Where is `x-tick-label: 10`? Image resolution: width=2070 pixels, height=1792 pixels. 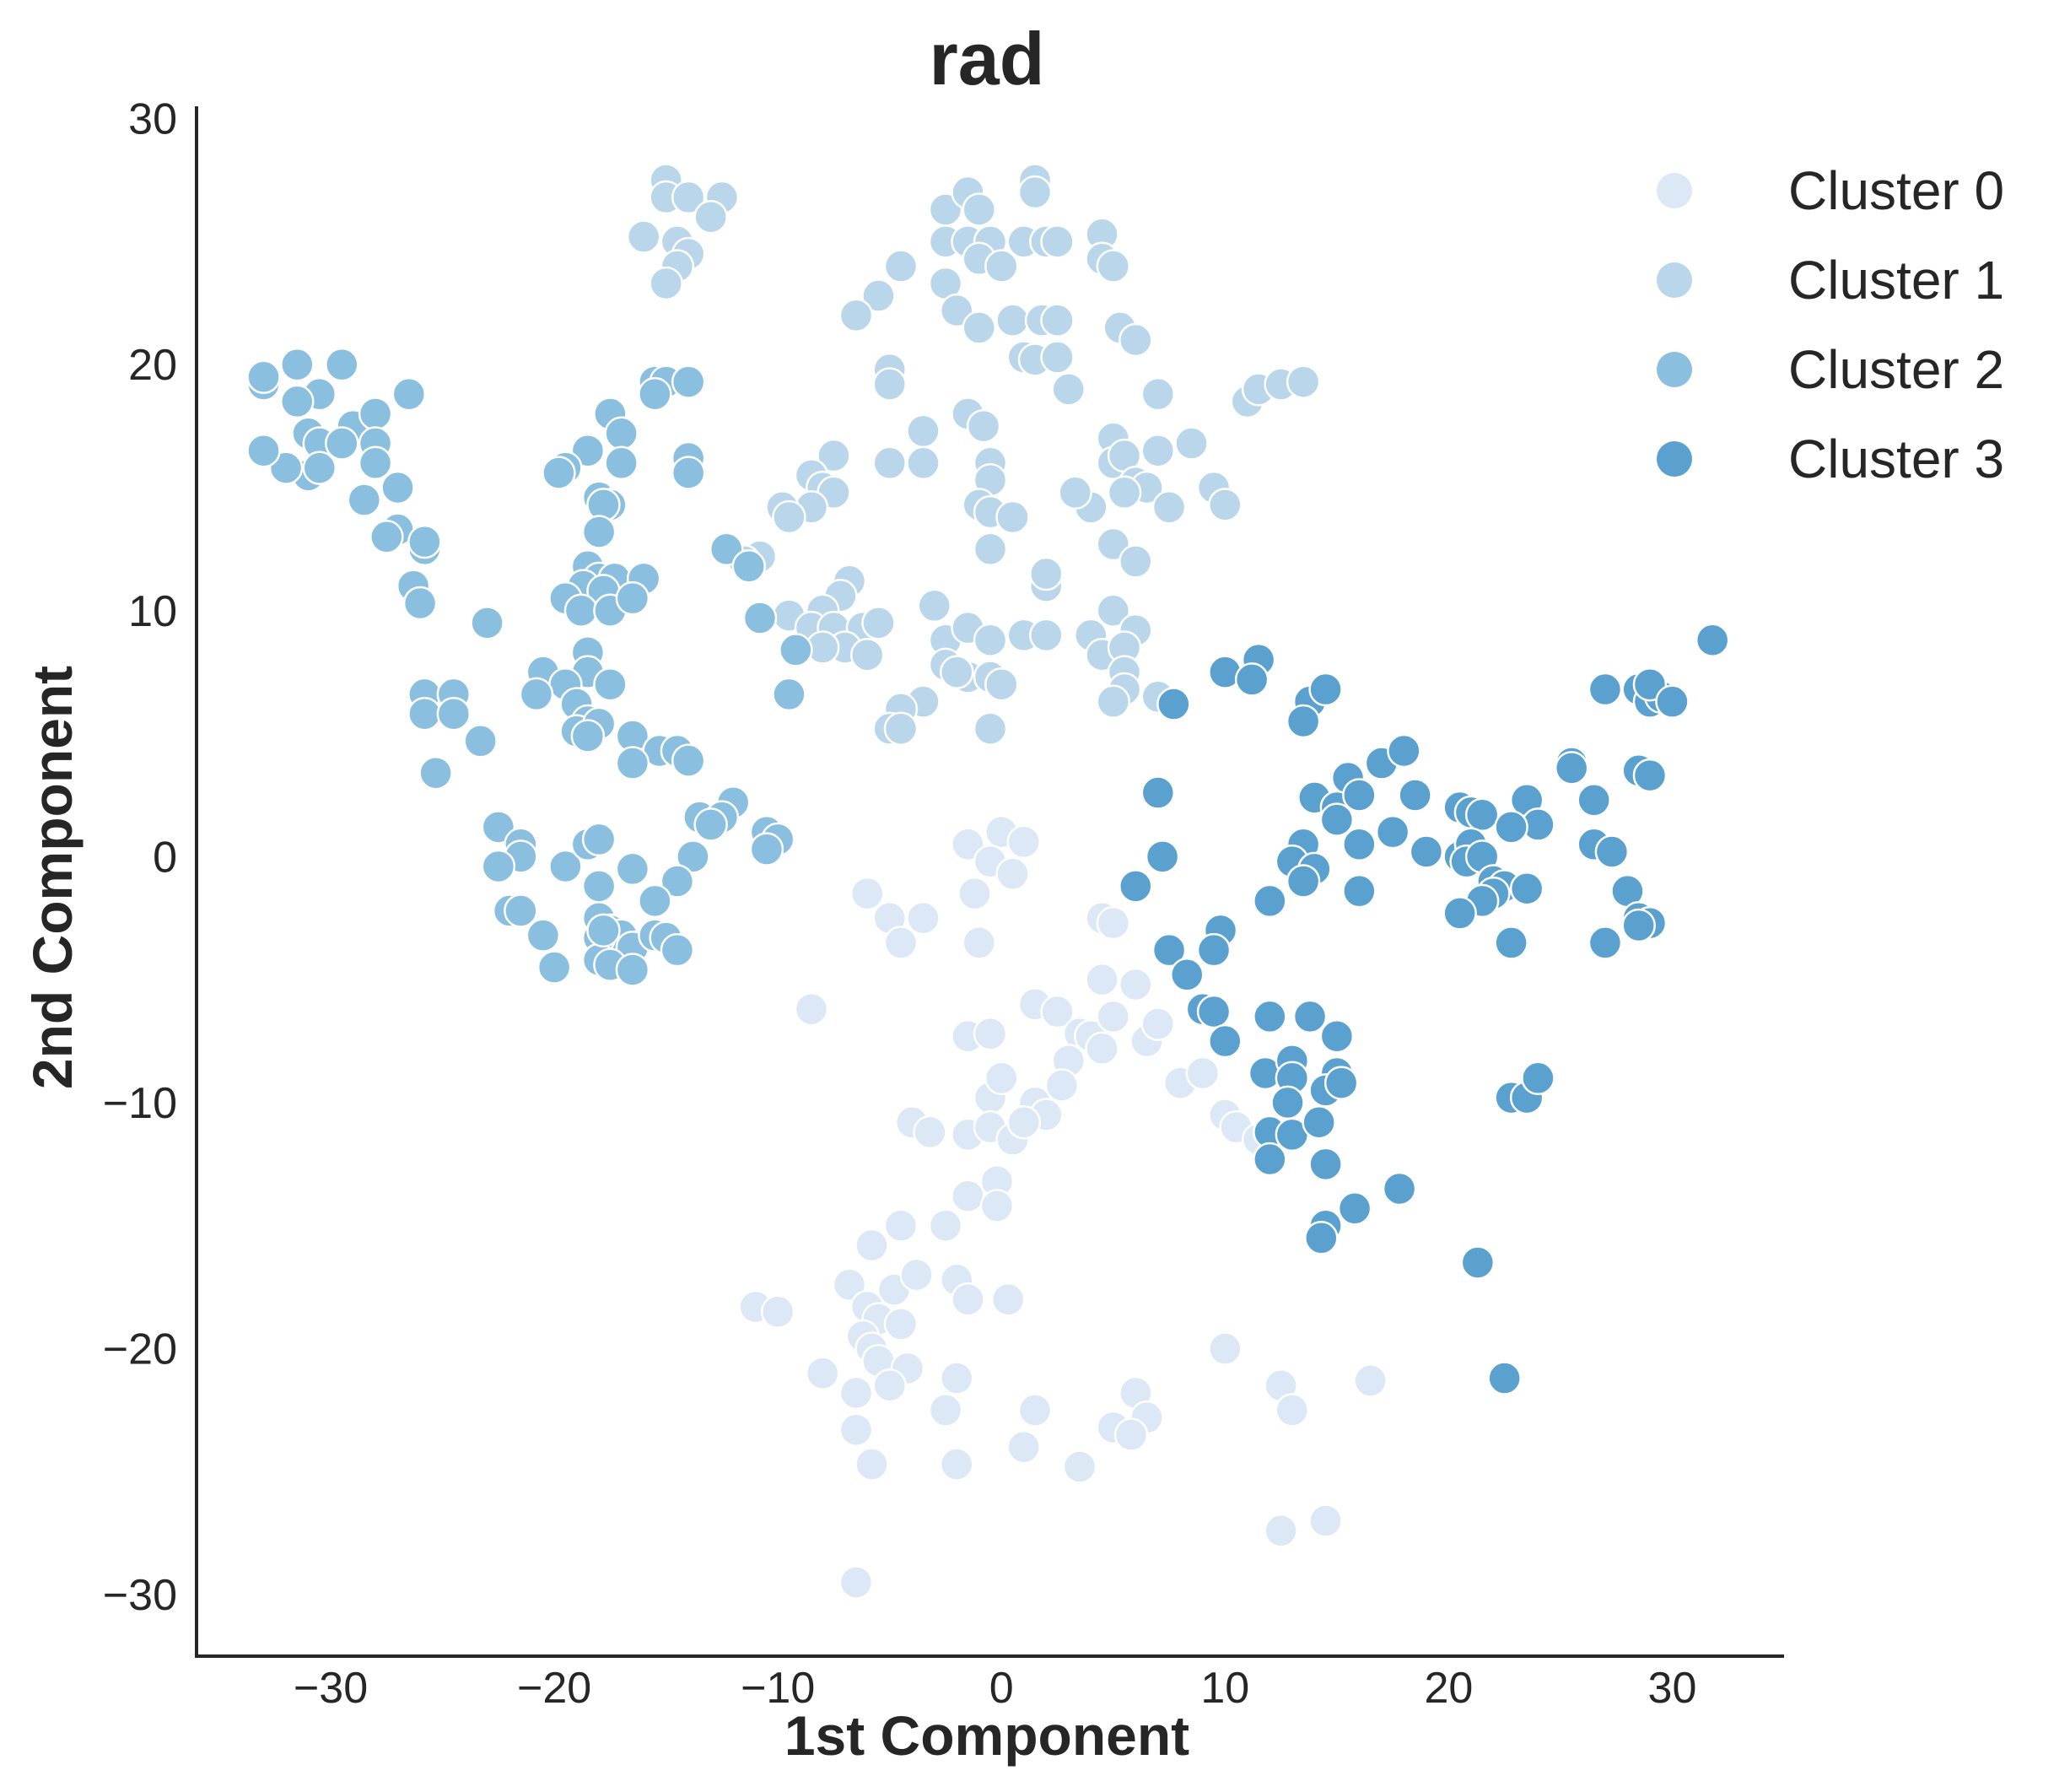 x-tick-label: 10 is located at coordinates (1224, 1689).